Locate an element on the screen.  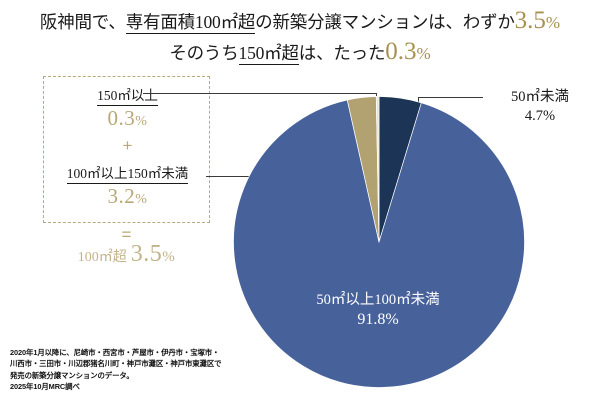
leader-line-50-horizontal is located at coordinates (451, 98).